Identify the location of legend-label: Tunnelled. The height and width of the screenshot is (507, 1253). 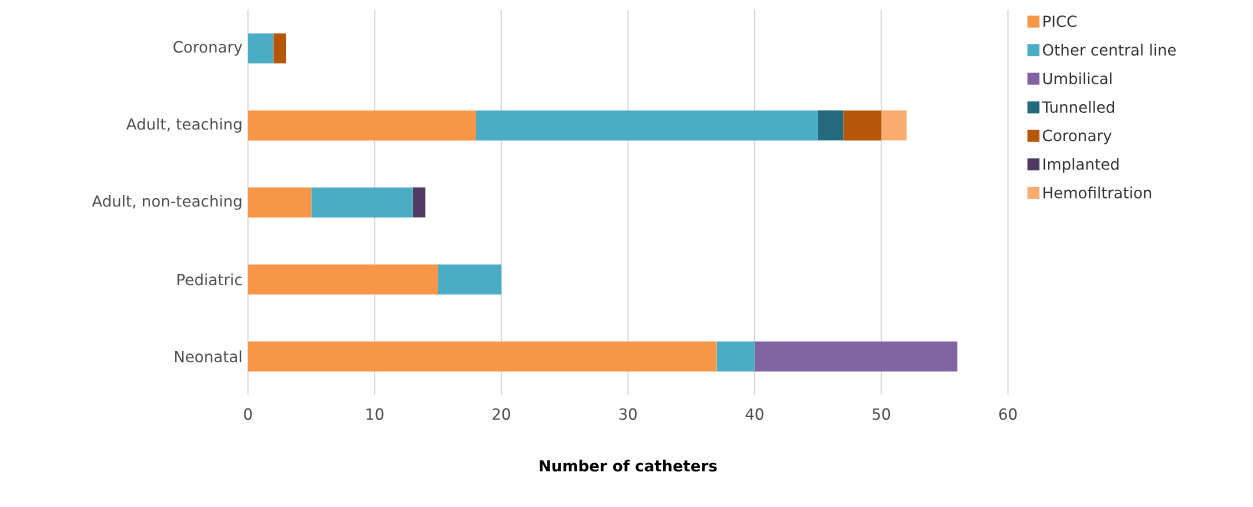
(1078, 107).